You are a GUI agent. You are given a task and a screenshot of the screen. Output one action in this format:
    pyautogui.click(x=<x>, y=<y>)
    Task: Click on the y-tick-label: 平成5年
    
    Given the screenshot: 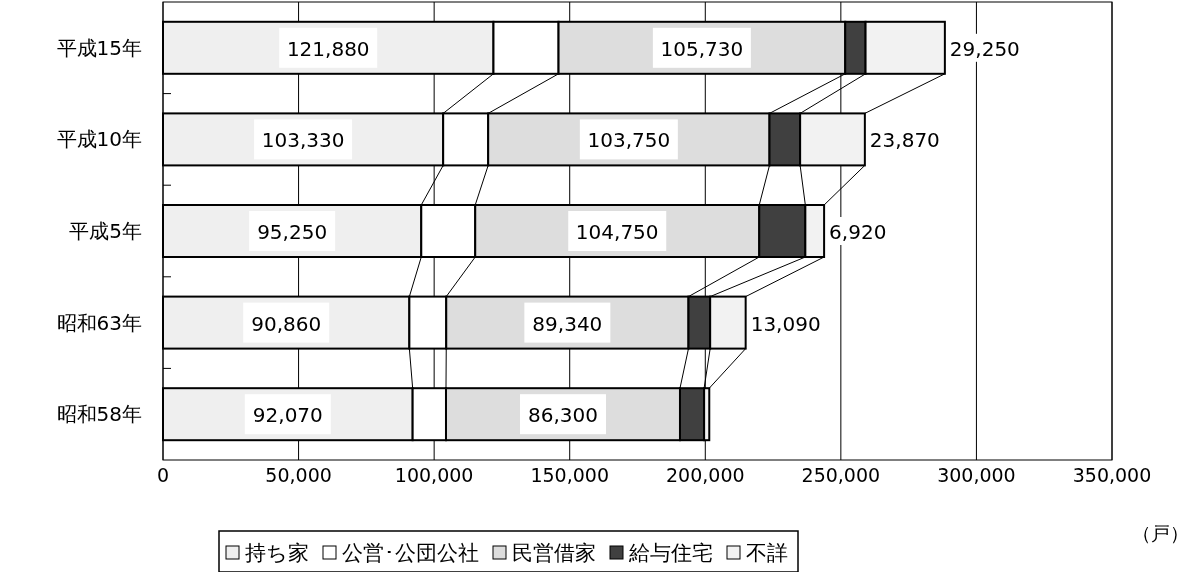 What is the action you would take?
    pyautogui.click(x=105, y=231)
    